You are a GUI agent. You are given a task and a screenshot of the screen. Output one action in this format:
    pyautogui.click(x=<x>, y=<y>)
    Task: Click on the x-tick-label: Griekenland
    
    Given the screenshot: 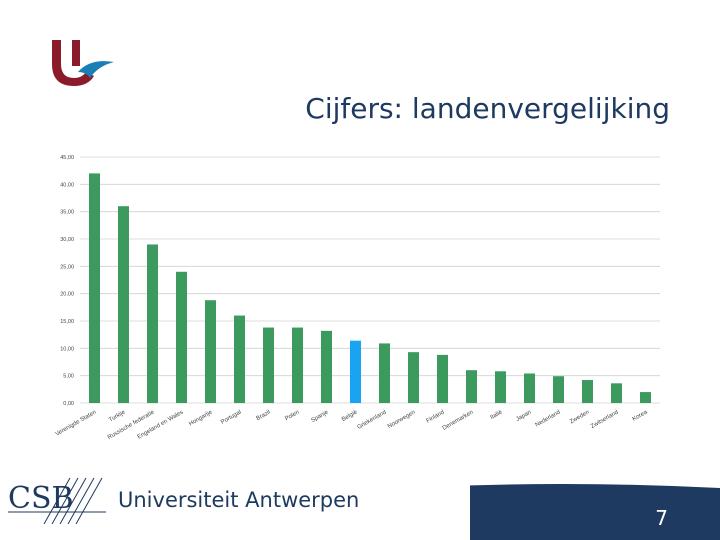 What is the action you would take?
    pyautogui.click(x=371, y=420)
    